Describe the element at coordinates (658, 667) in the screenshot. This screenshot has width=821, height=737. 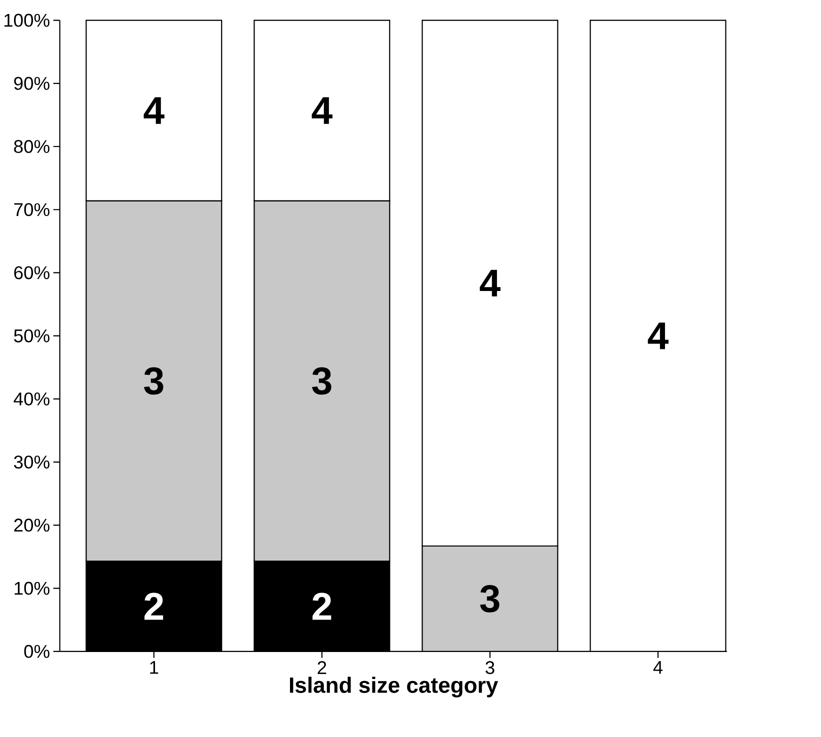
I see `x-tick-label: 4` at that location.